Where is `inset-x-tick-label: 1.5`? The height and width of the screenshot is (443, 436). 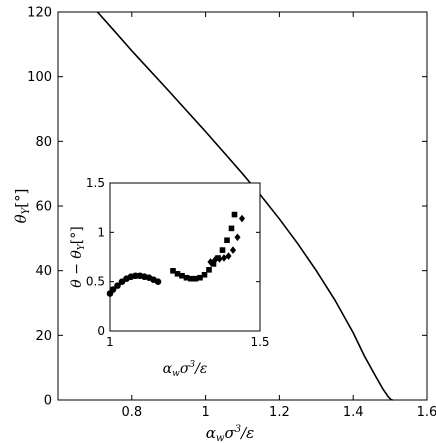
inset-x-tick-label: 1.5 is located at coordinates (259, 342).